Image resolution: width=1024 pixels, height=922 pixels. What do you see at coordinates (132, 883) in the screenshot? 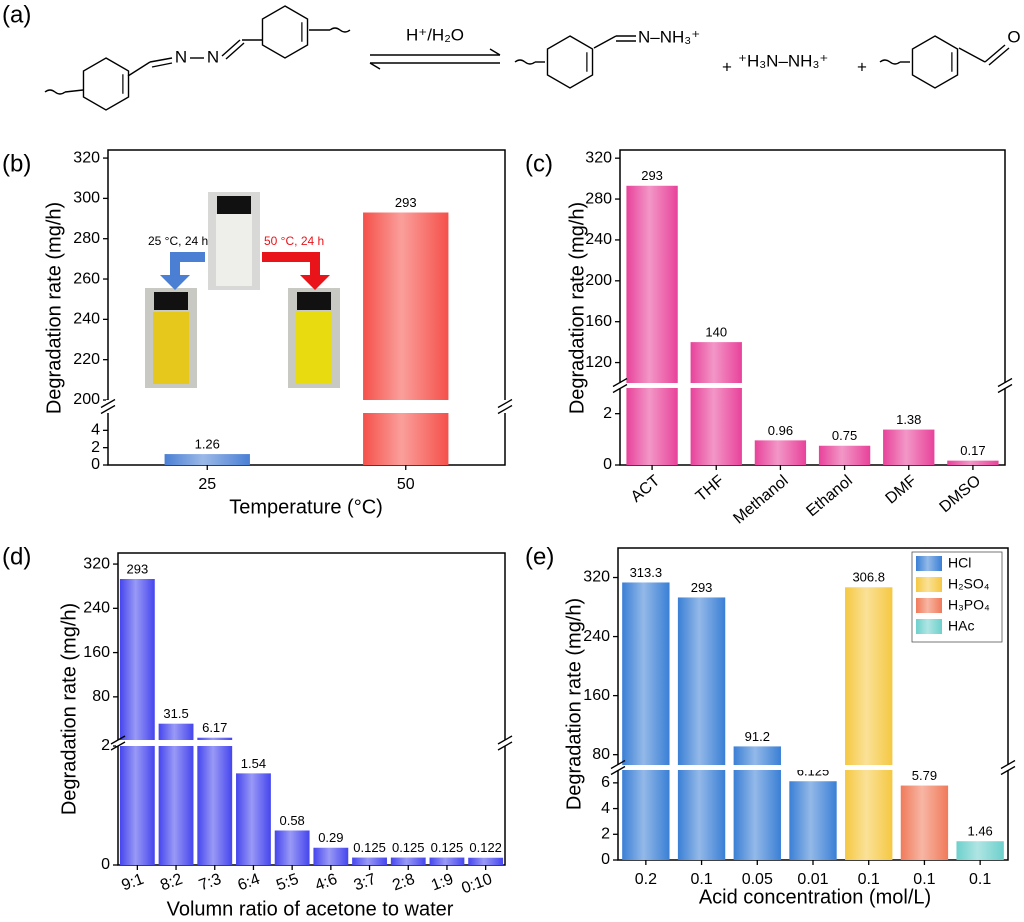
I see `x-tick-label: 9:1` at bounding box center [132, 883].